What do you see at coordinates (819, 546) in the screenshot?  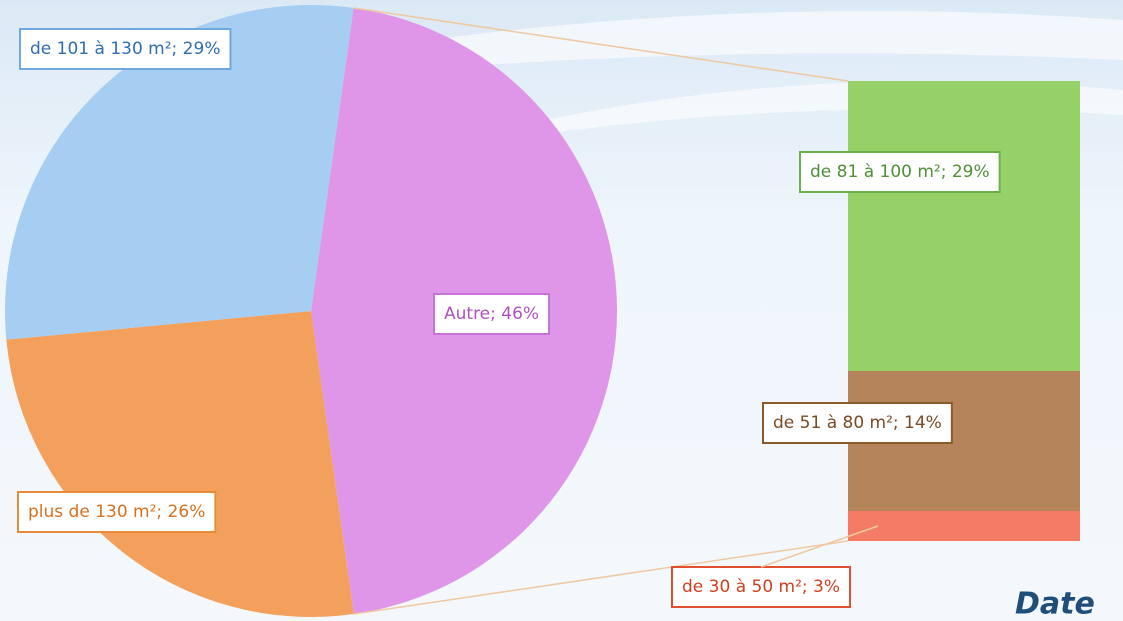 I see `leader-line` at bounding box center [819, 546].